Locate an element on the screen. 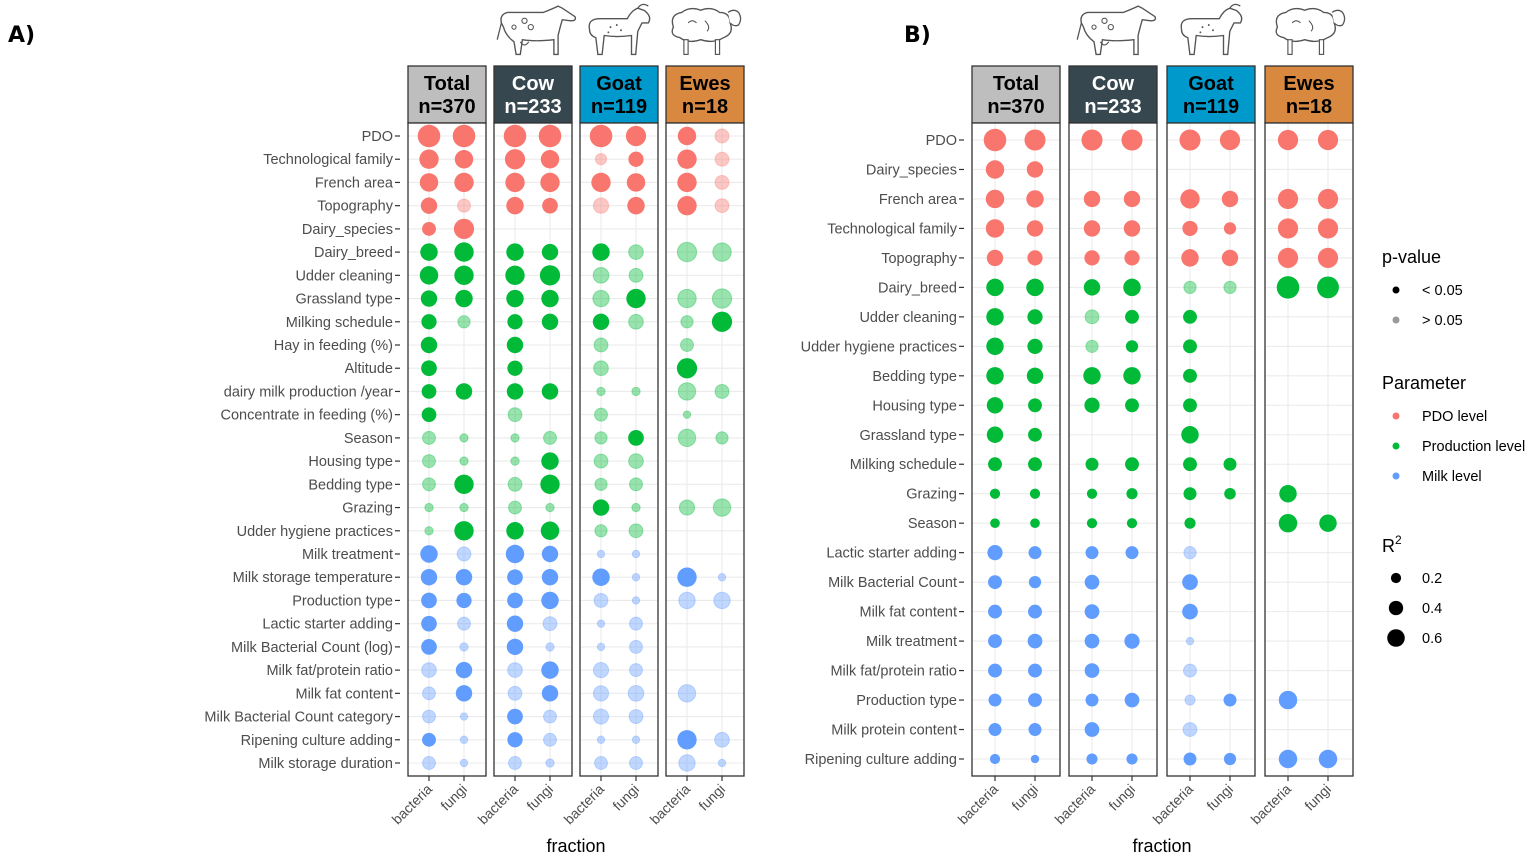 This screenshot has height=863, width=1535. y-tick-label: Housing type is located at coordinates (914, 406).